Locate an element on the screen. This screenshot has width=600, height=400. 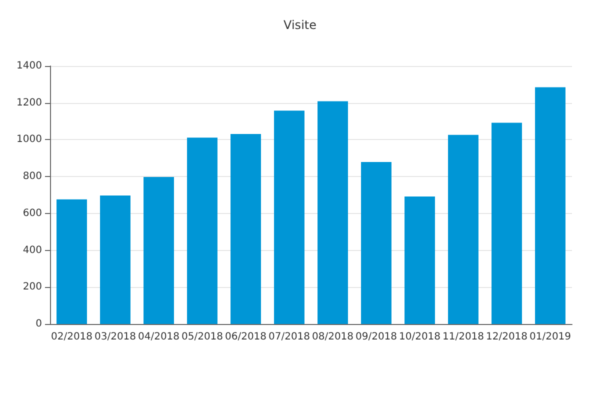
x-tick-label: 12/2018 is located at coordinates (507, 337).